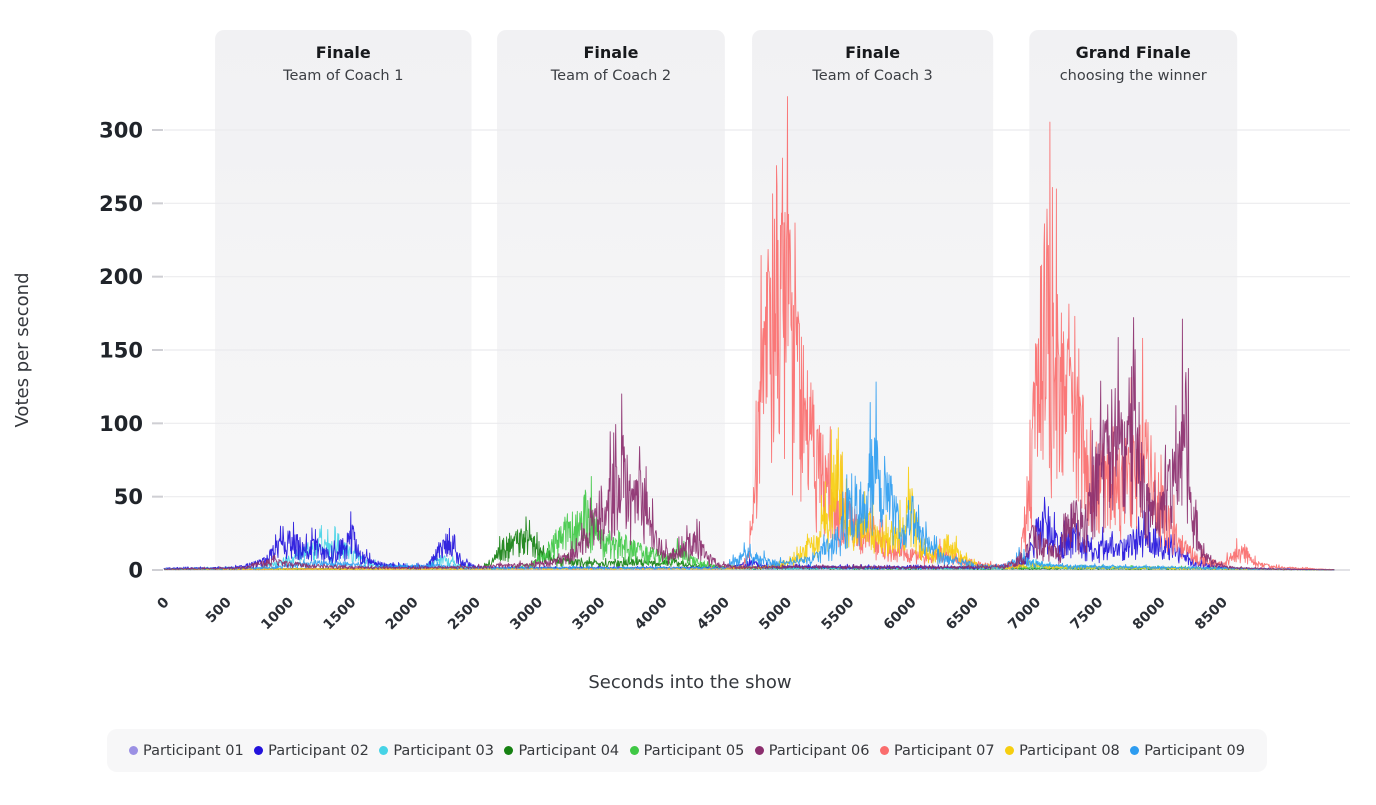  Describe the element at coordinates (713, 613) in the screenshot. I see `x-tick-label: 4500` at that location.